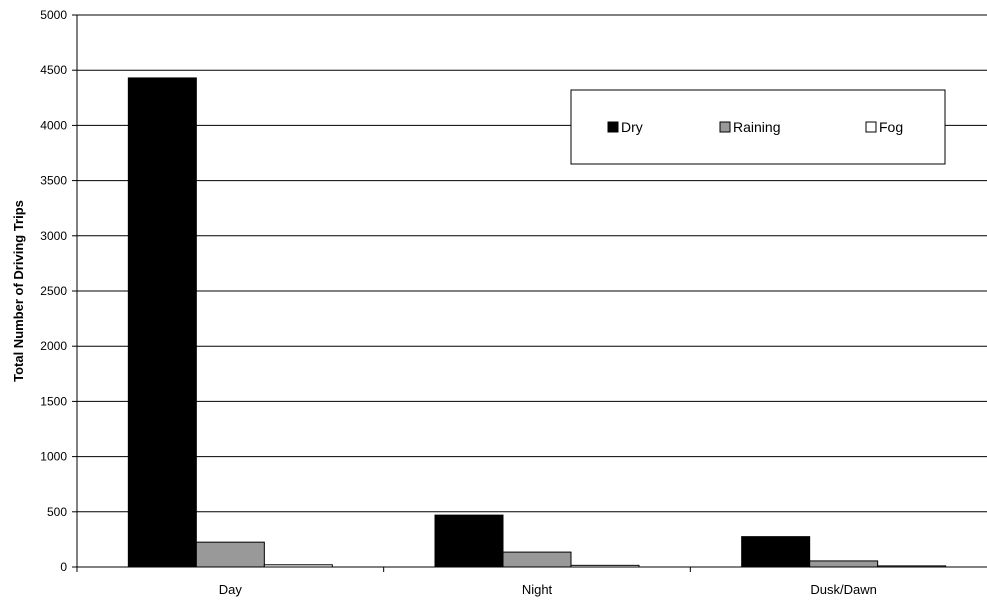  I want to click on legend-label-raining: Raining, so click(756, 127).